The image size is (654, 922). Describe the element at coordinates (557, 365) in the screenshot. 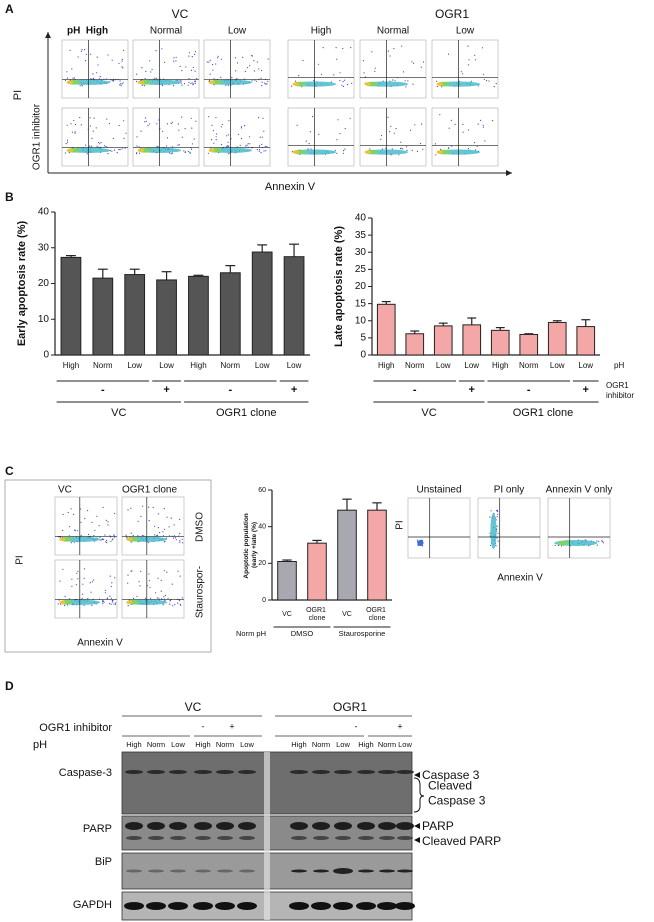

I see `x-tick-label: Low` at that location.